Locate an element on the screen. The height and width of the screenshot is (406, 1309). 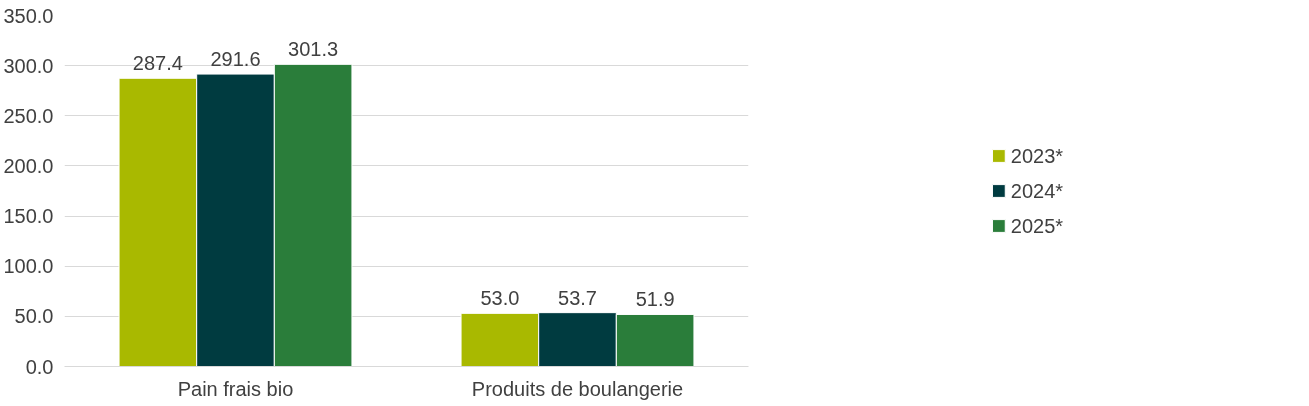
legend-label: 2024* is located at coordinates (1037, 190).